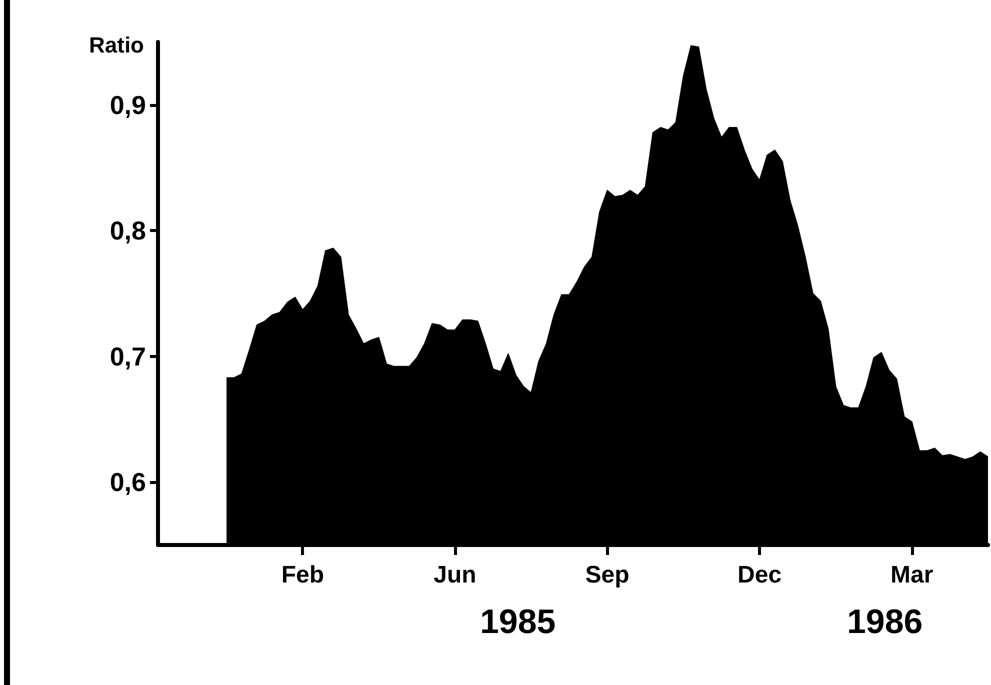 This screenshot has width=991, height=685. Describe the element at coordinates (128, 105) in the screenshot. I see `y-tick-label: 0,9` at that location.